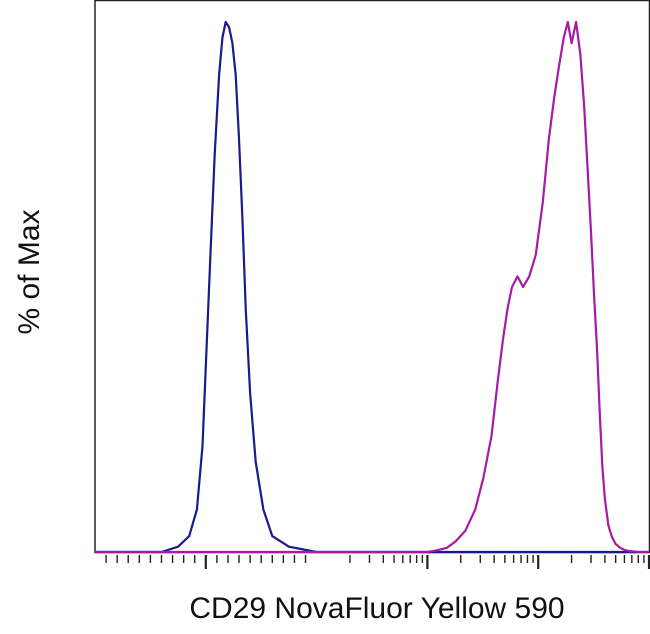  What do you see at coordinates (377, 608) in the screenshot?
I see `x-axis-title: CD29 NovaFluor Yellow 590` at bounding box center [377, 608].